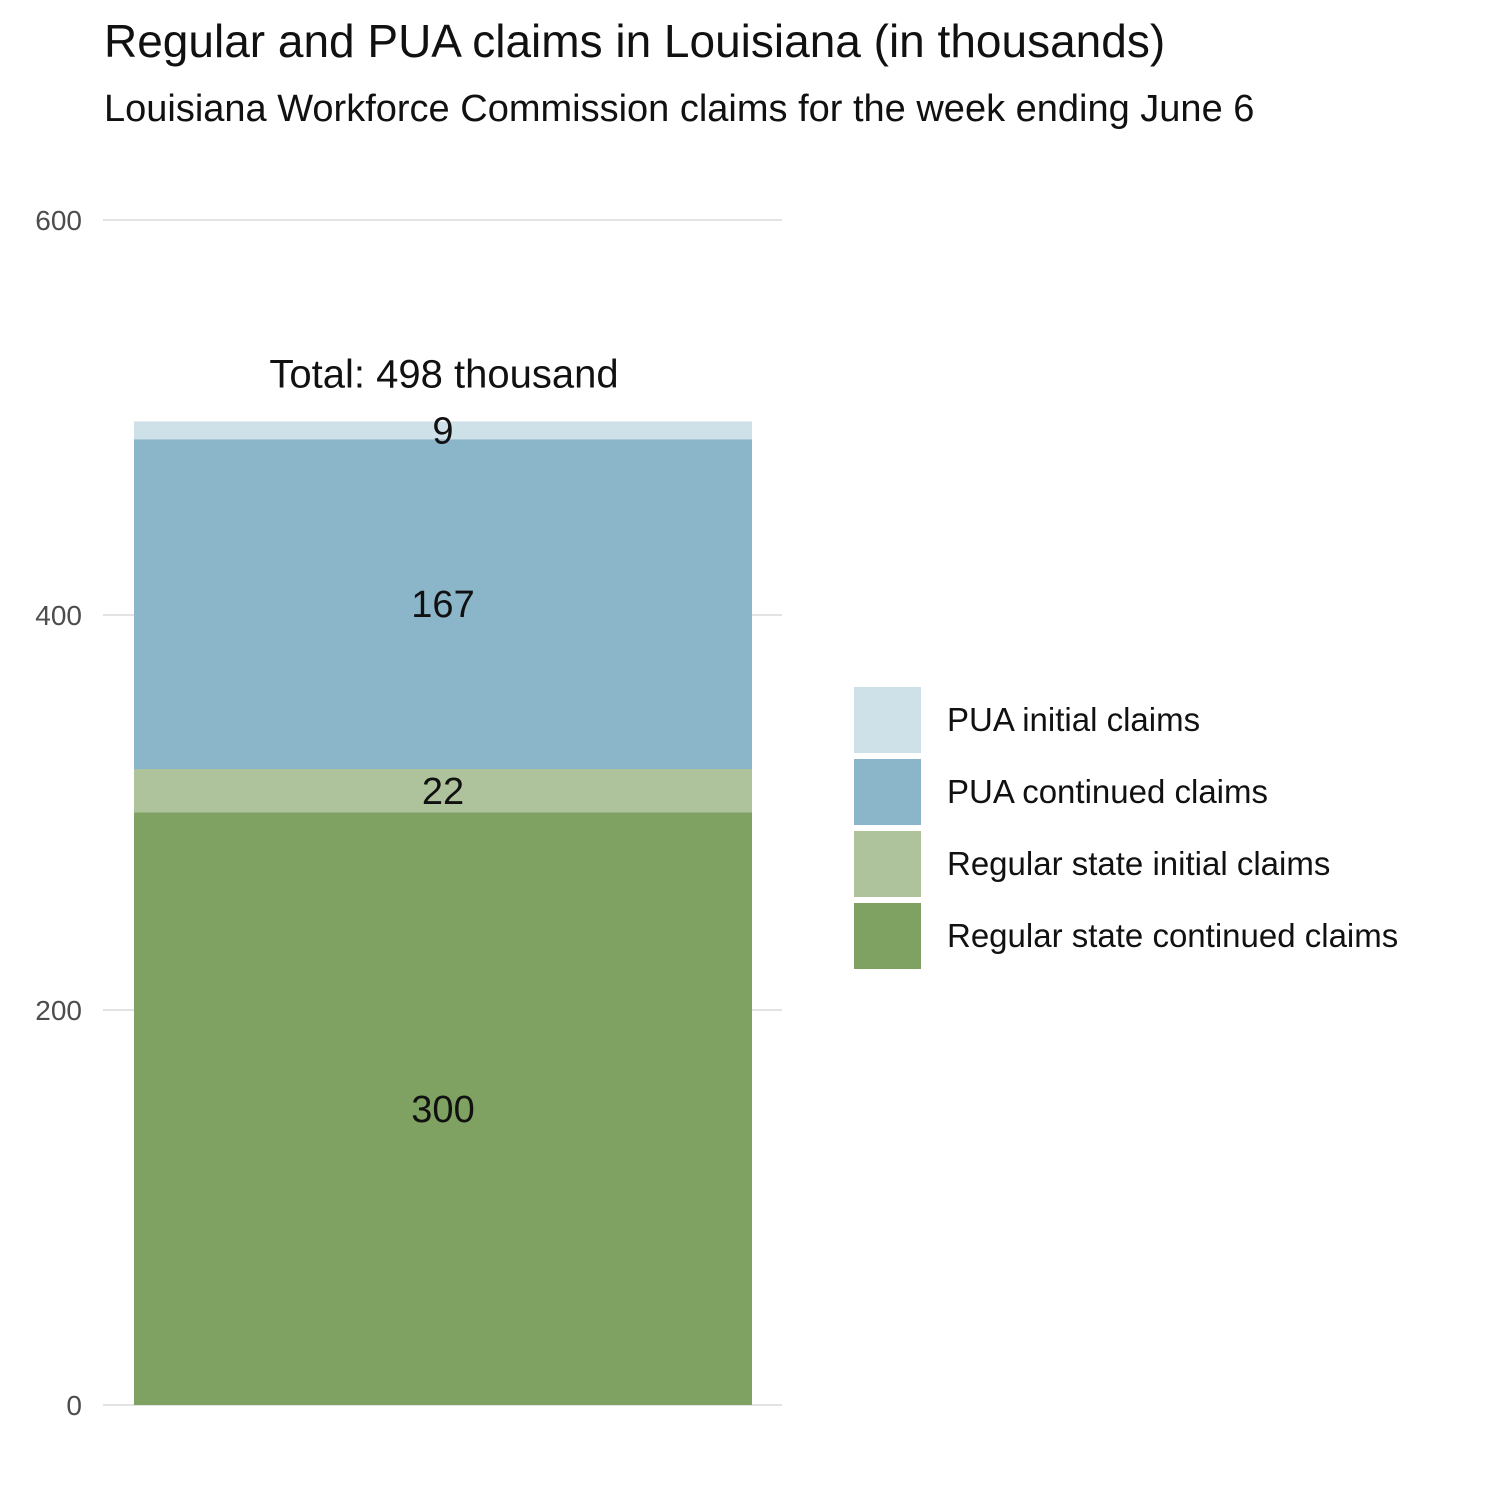  What do you see at coordinates (1173, 935) in the screenshot?
I see `legend-label: Regular state continued claims` at bounding box center [1173, 935].